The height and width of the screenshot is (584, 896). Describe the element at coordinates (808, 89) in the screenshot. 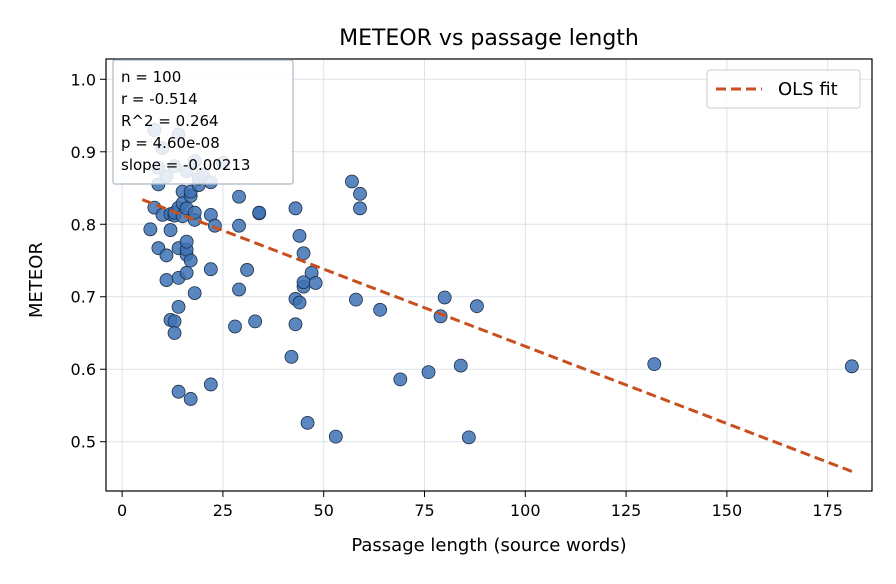

I see `legend-label-ols-fit: OLS fit` at that location.